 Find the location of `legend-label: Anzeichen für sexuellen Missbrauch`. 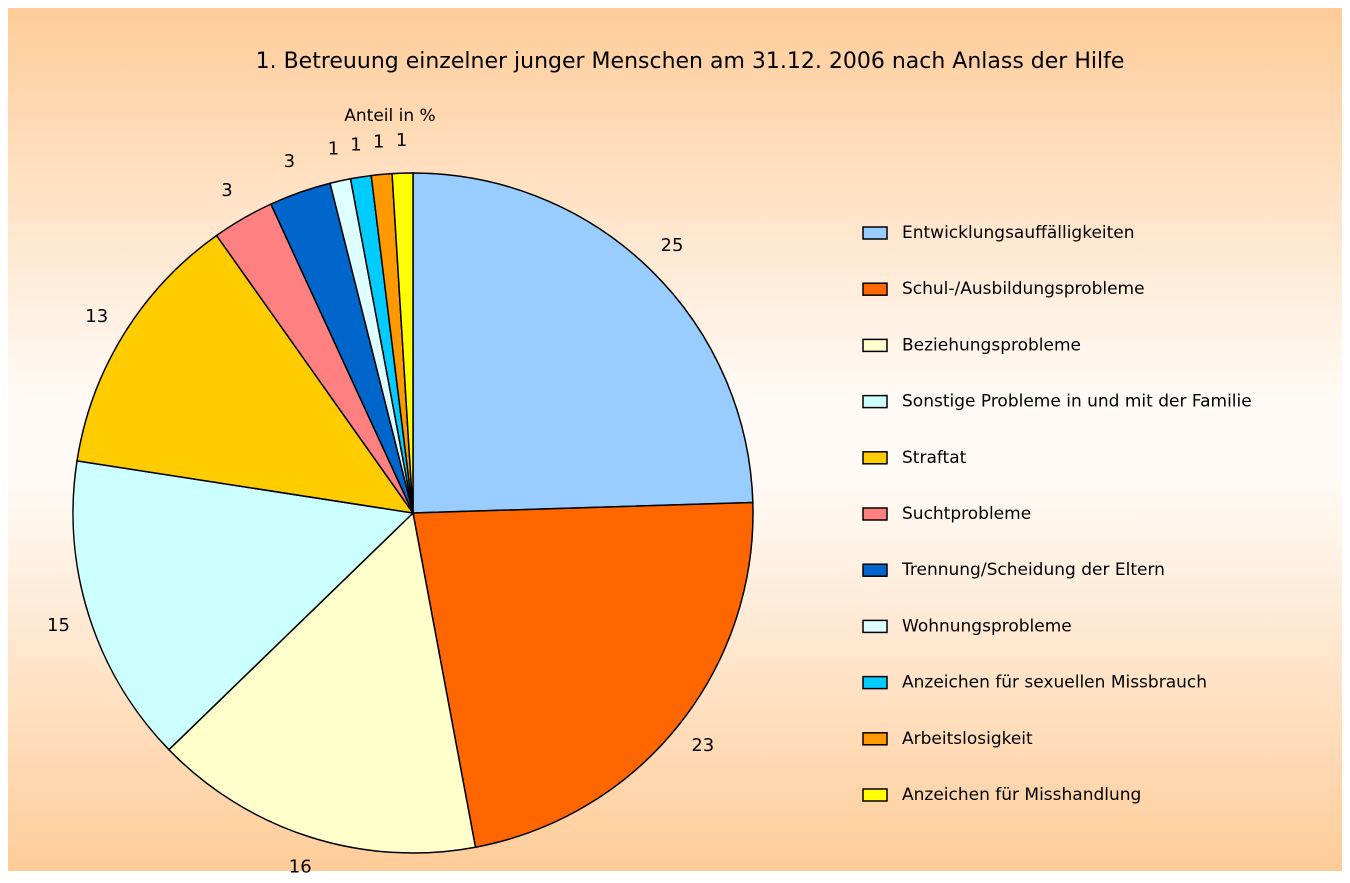

legend-label: Anzeichen für sexuellen Missbrauch is located at coordinates (1054, 683).